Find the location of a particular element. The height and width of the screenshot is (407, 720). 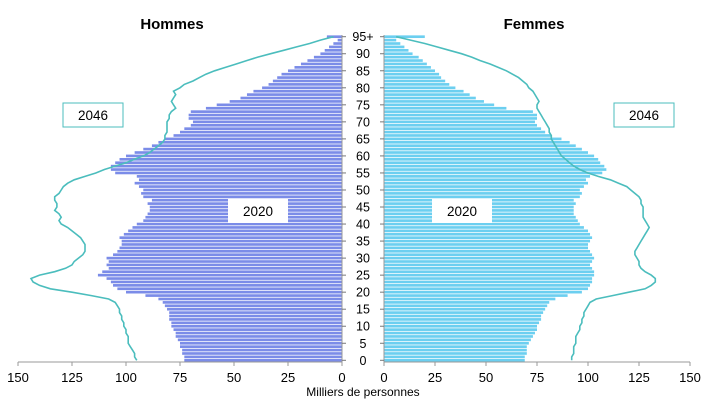

age-tick-label: 20 is located at coordinates (363, 293).